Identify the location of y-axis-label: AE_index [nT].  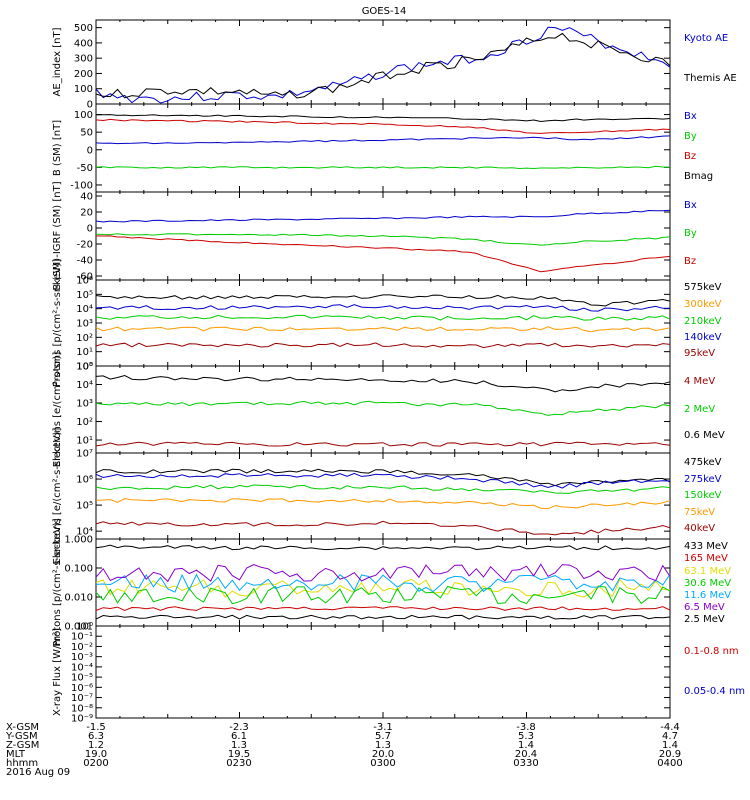
(57, 61).